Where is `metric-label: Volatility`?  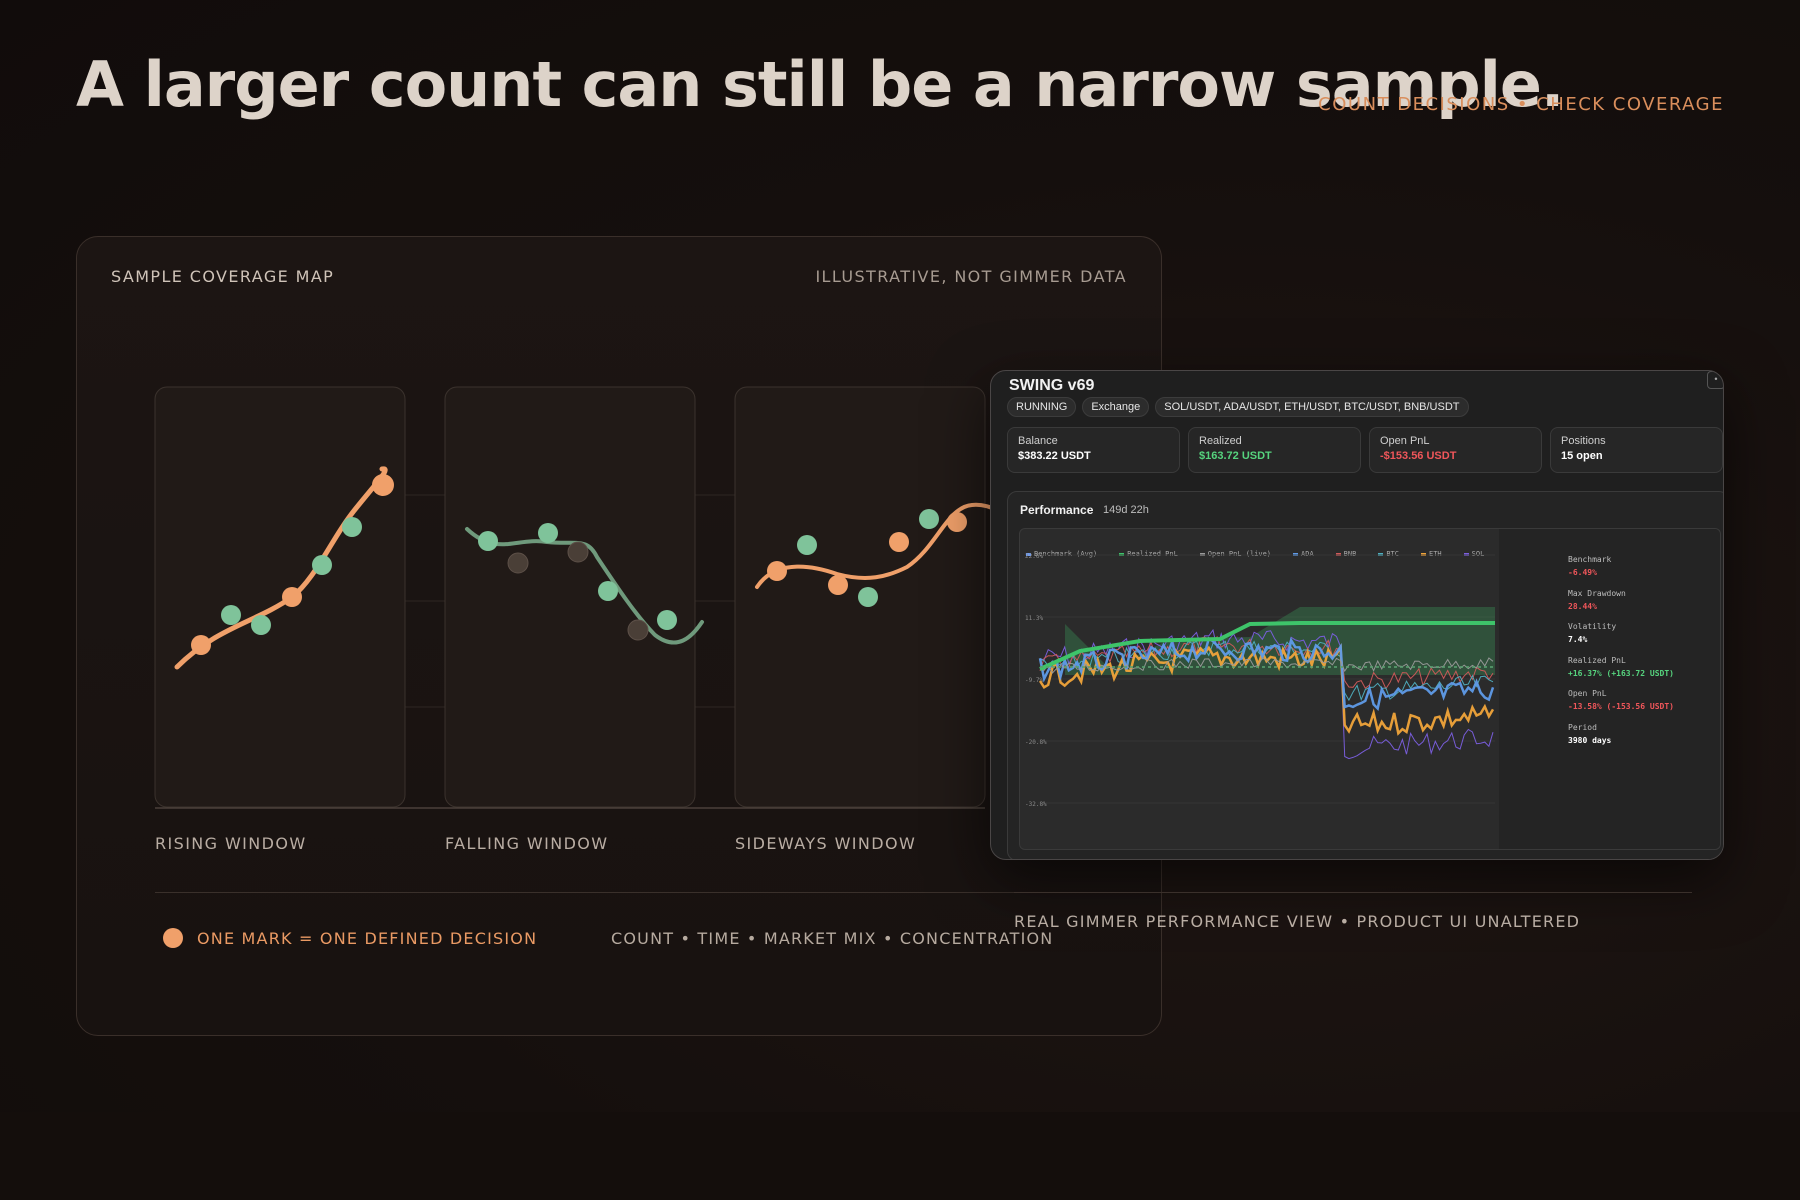 metric-label: Volatility is located at coordinates (1592, 626).